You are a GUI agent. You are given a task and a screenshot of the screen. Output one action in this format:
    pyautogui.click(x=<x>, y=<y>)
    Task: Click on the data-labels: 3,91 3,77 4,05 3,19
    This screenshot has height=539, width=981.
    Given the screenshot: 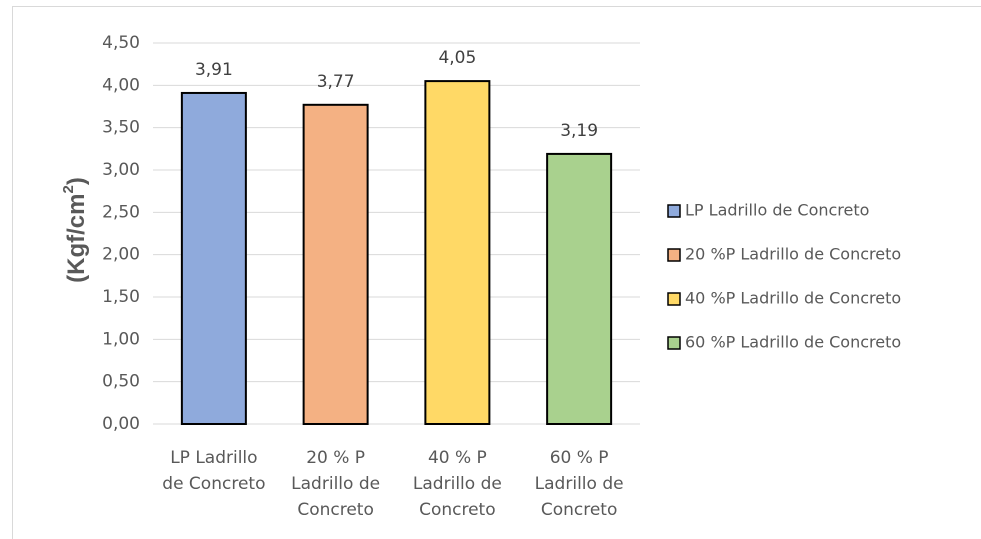 What is the action you would take?
    pyautogui.click(x=396, y=94)
    